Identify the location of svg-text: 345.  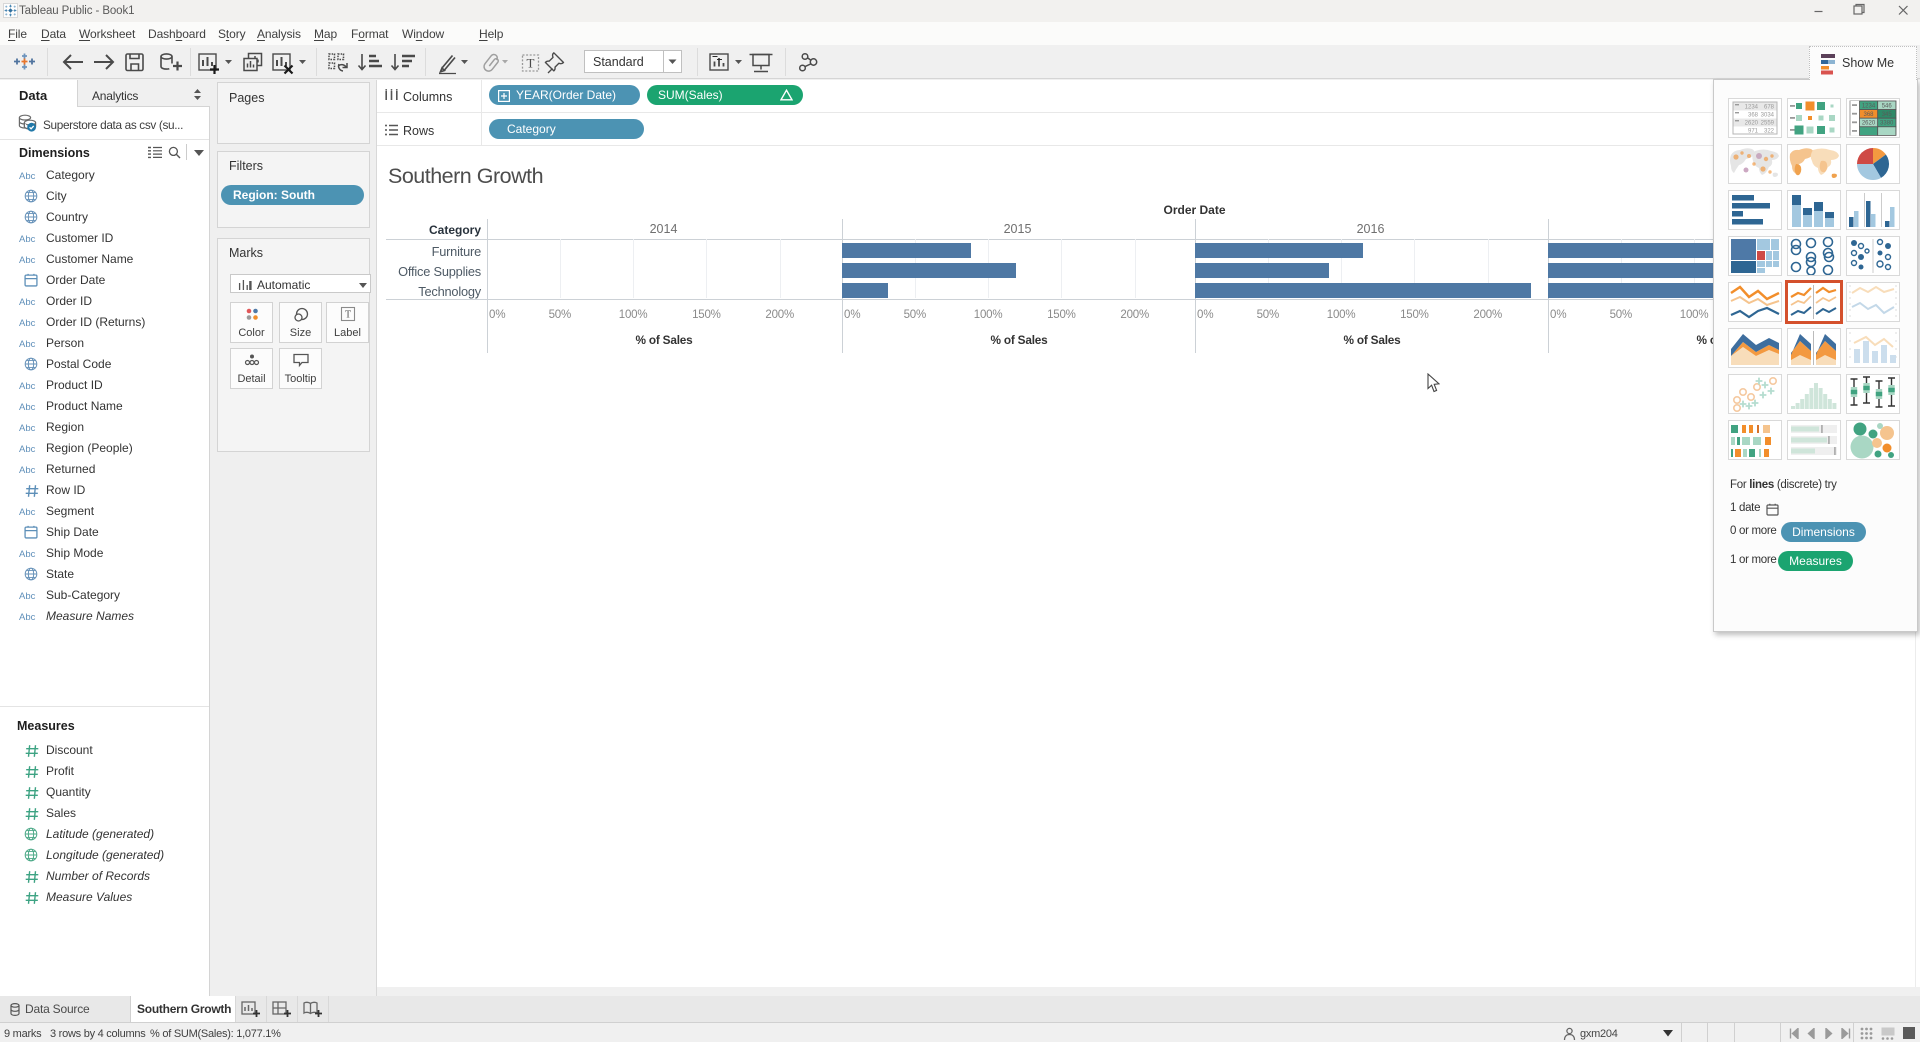
(1887, 115).